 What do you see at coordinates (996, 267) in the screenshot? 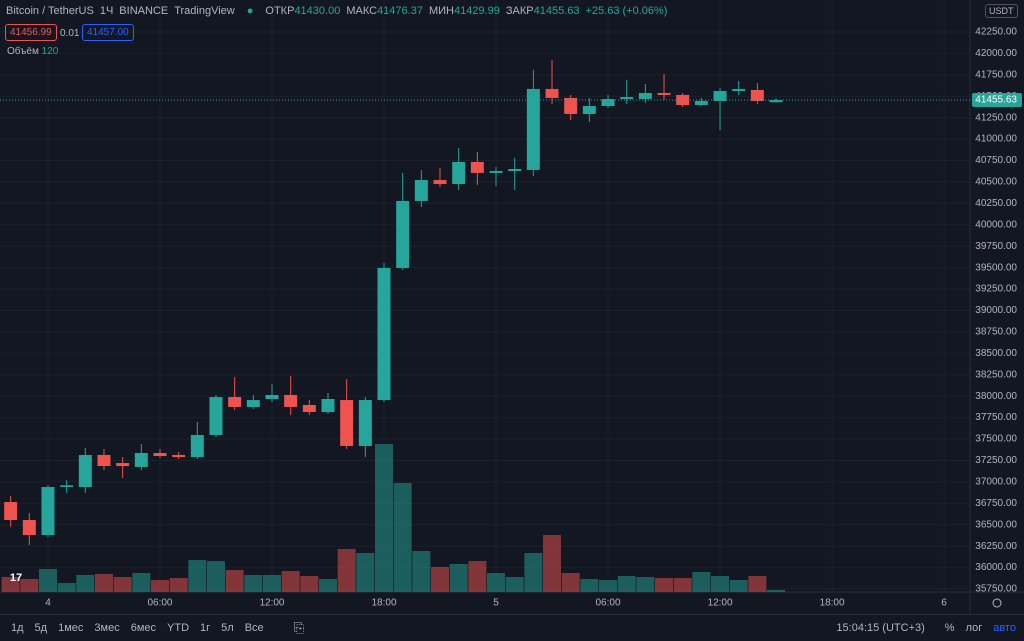
I see `y-tick-label: 39500.00` at bounding box center [996, 267].